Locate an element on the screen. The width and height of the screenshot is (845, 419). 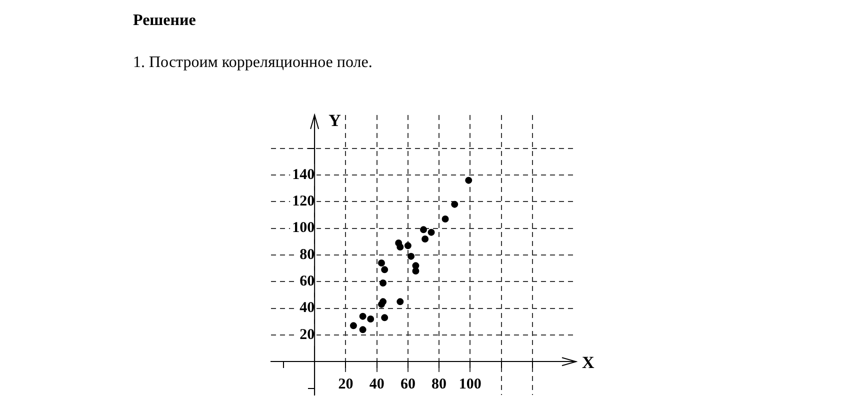
y-axis-title: Y is located at coordinates (334, 120).